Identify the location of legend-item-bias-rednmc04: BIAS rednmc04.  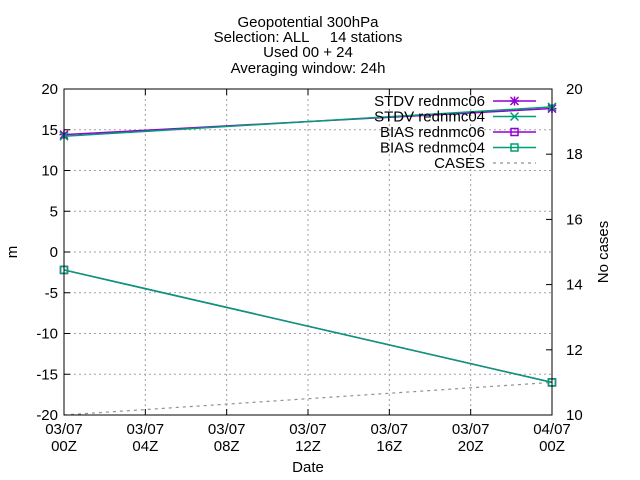
(458, 148).